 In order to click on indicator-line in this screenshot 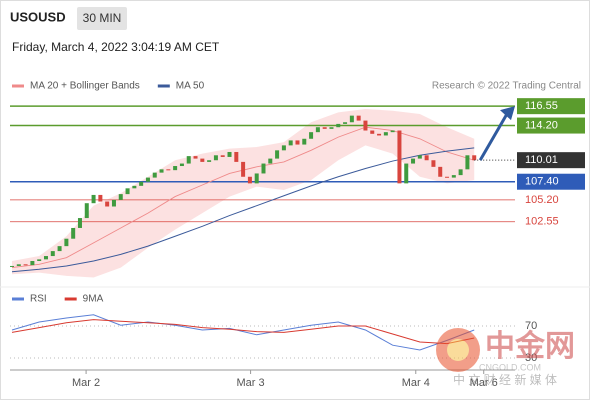, I will do `click(243, 332)`.